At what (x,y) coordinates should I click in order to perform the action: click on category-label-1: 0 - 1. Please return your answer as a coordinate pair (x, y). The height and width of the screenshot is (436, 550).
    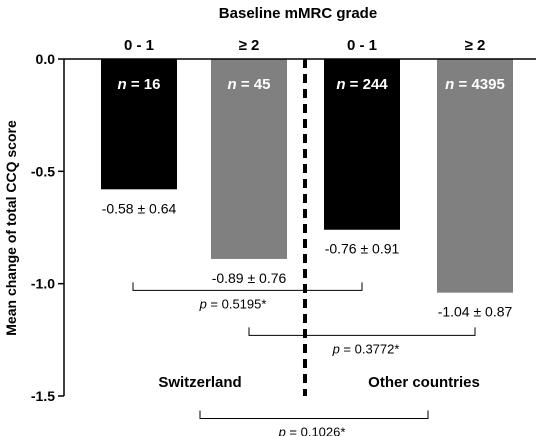
    Looking at the image, I should click on (139, 45).